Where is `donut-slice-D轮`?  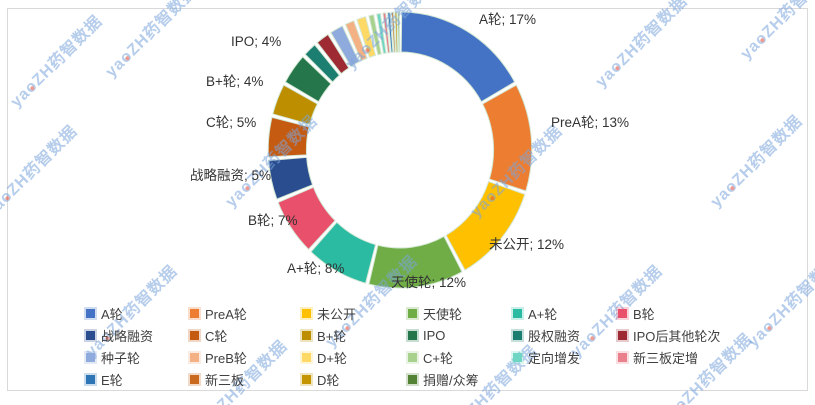 donut-slice-D轮 is located at coordinates (396, 32).